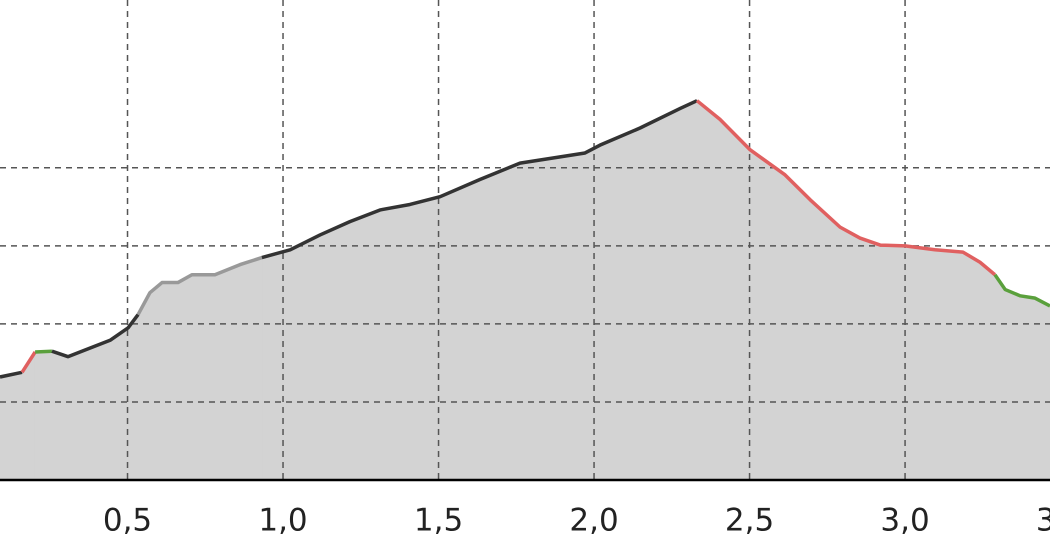 The image size is (1050, 560). What do you see at coordinates (438, 521) in the screenshot?
I see `x-tick-label: 1,5` at bounding box center [438, 521].